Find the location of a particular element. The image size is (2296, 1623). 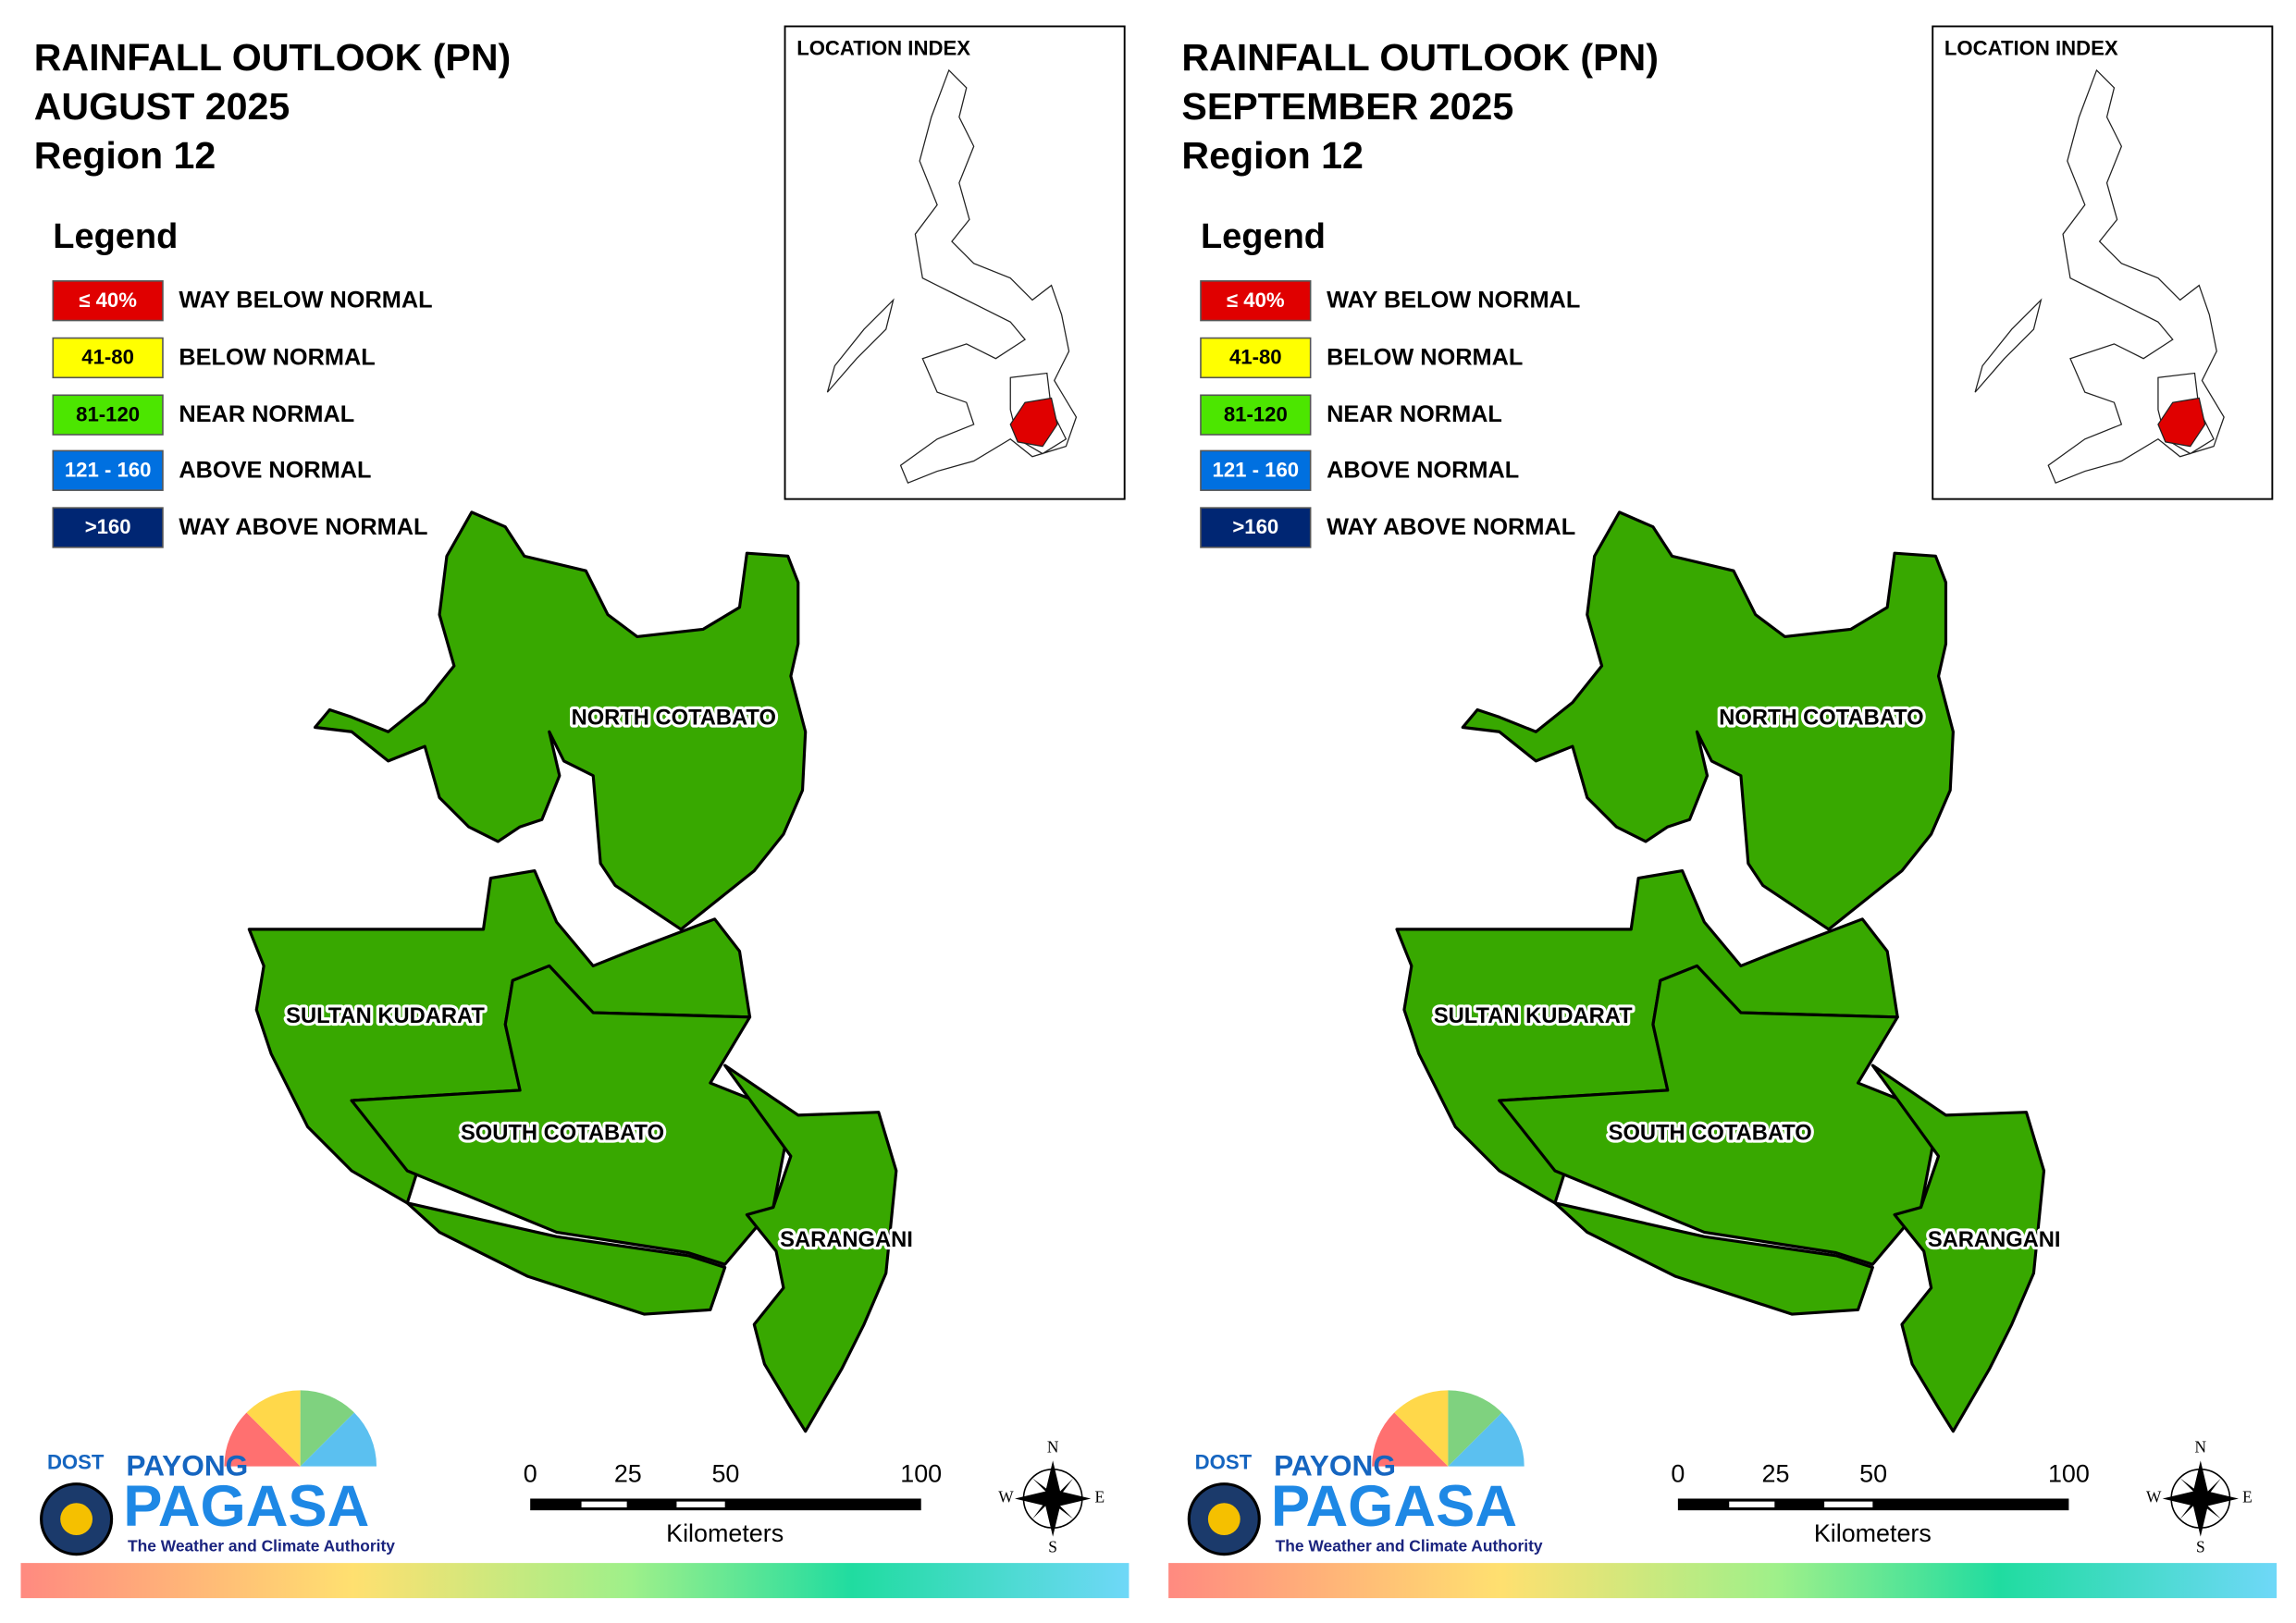

legend-label: WAY ABOVE NORMAL is located at coordinates (1451, 527).